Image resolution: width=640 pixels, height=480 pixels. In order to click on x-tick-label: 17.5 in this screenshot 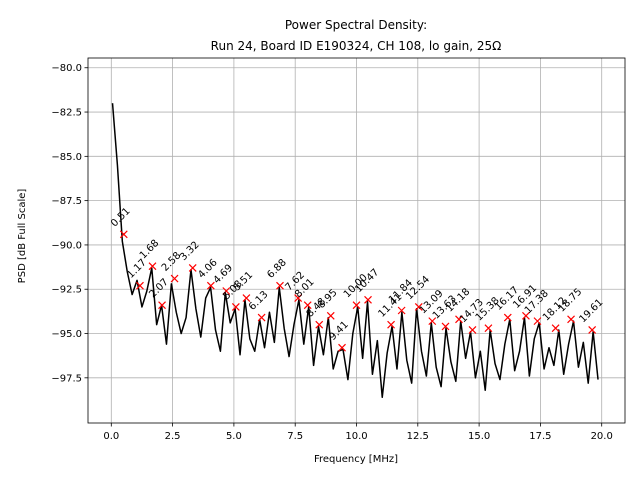, I will do `click(540, 436)`.